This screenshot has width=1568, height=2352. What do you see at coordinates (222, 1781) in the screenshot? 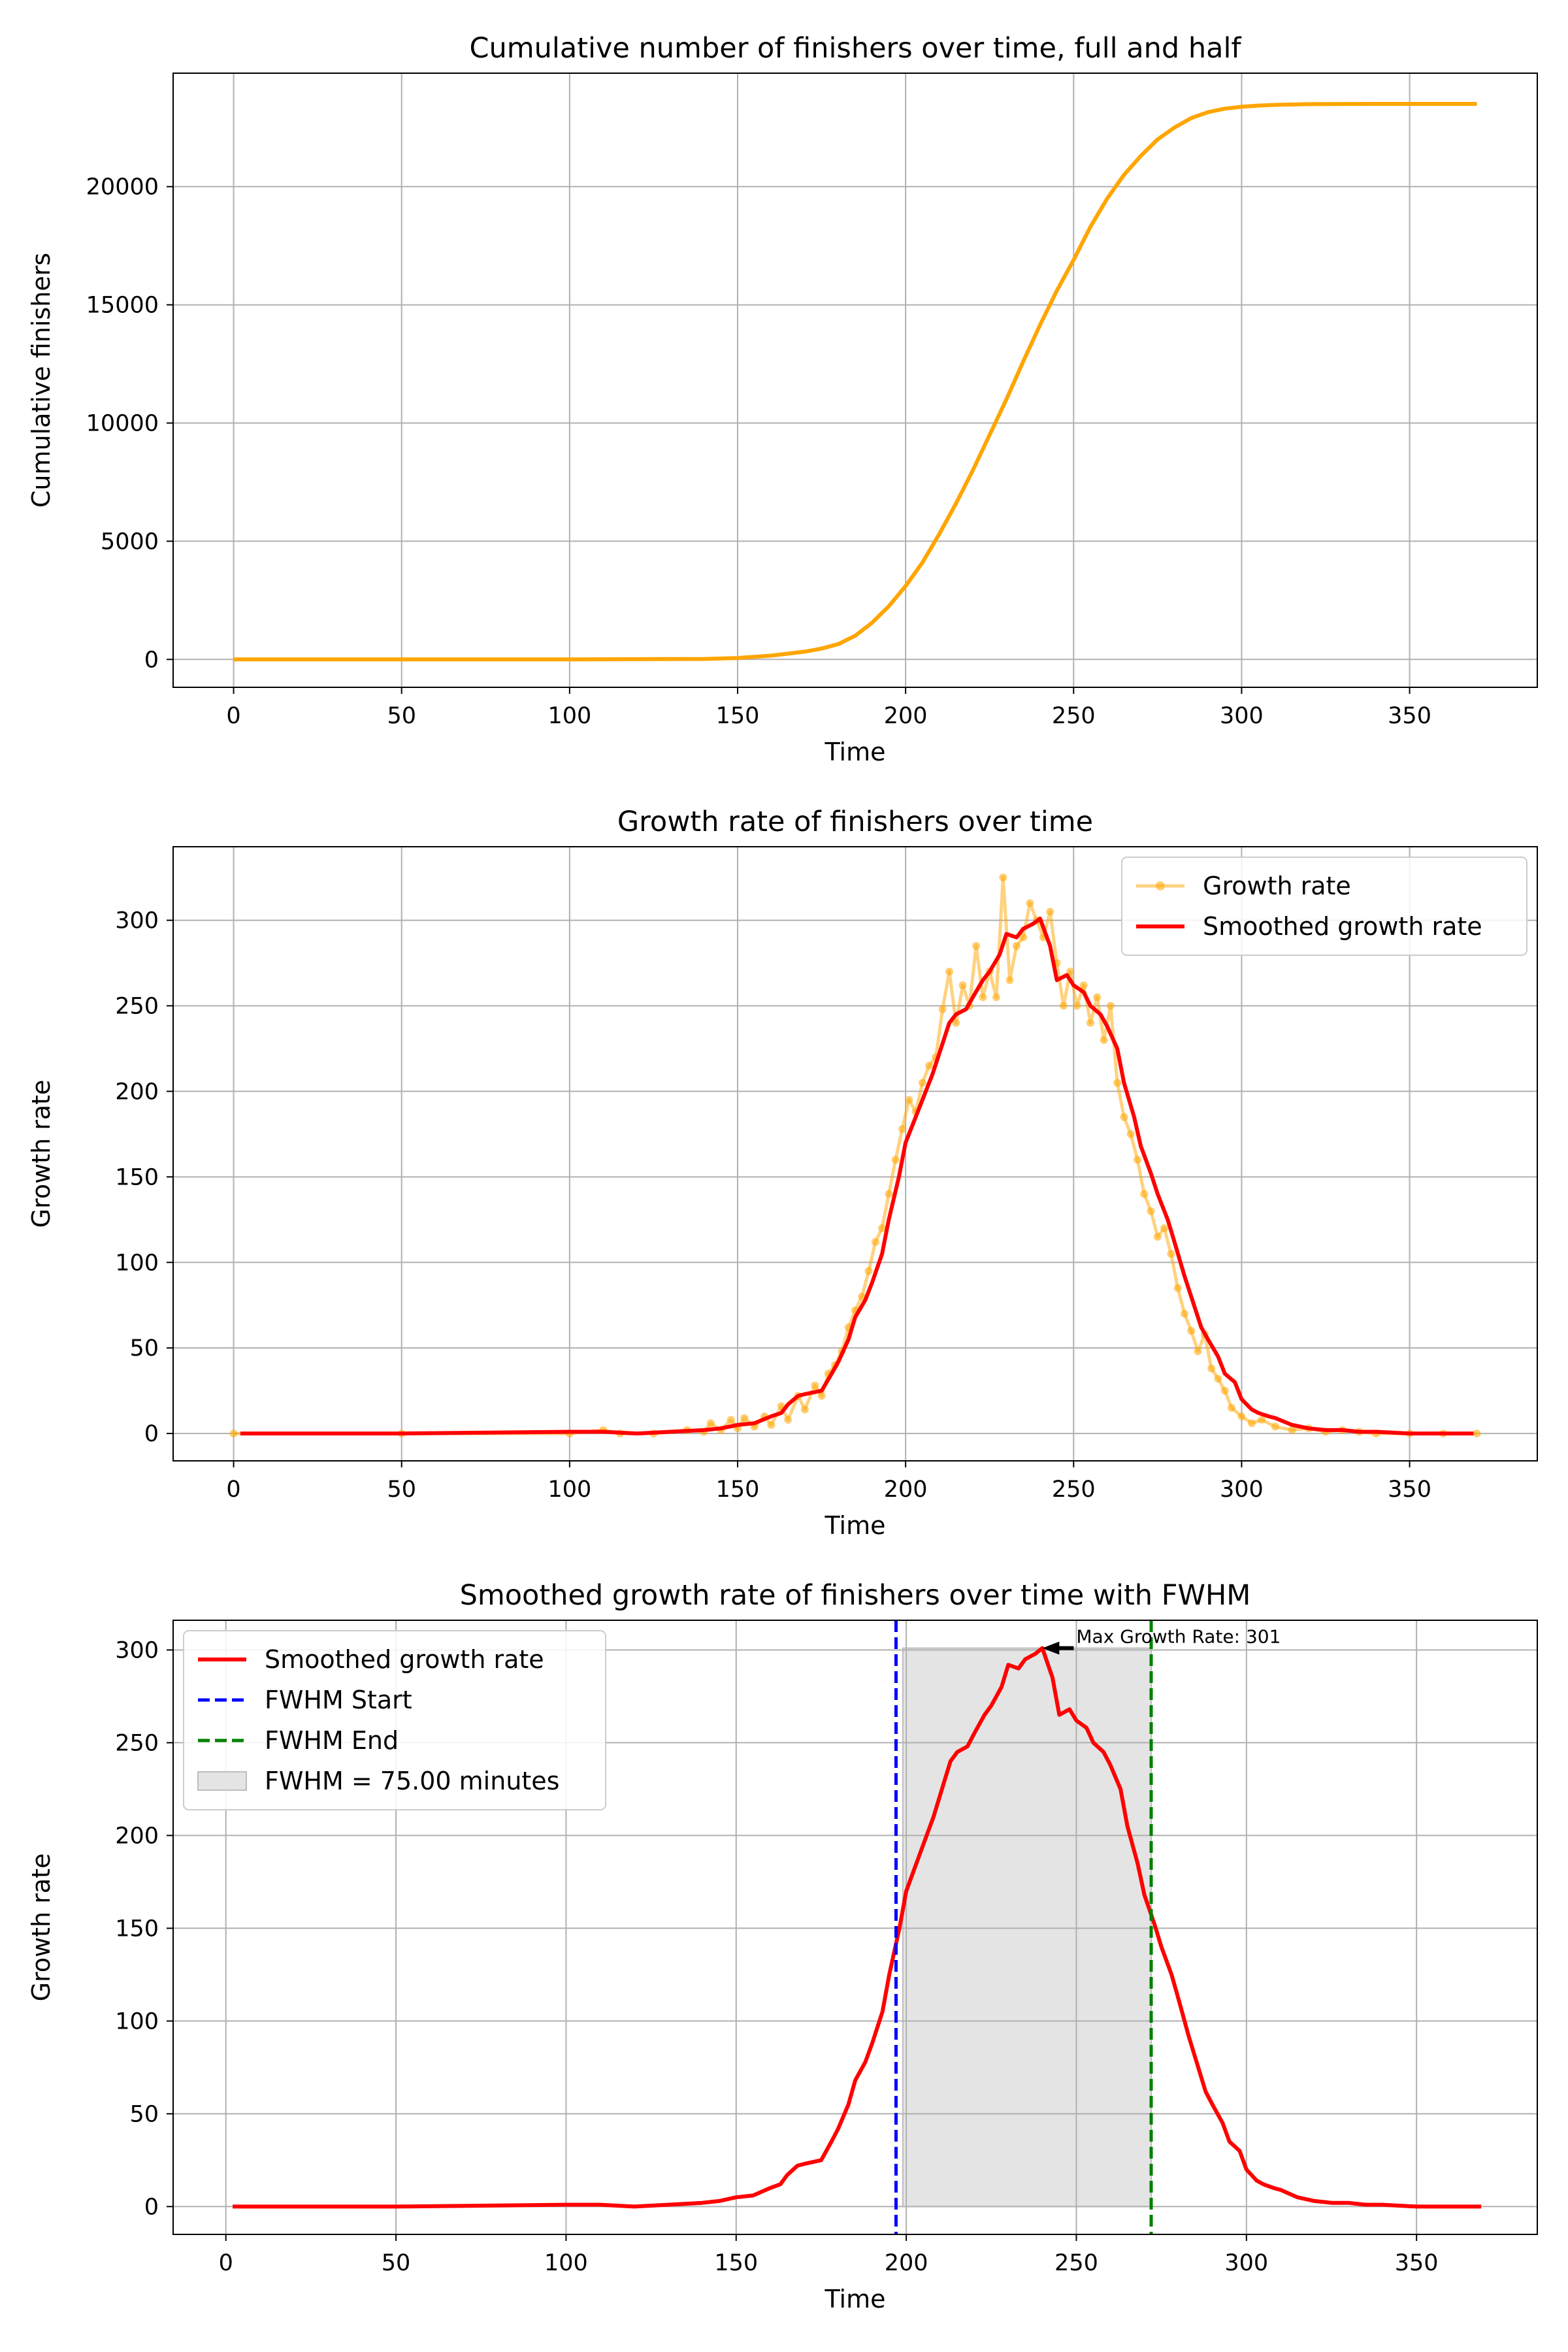
I see `legend-swatch` at bounding box center [222, 1781].